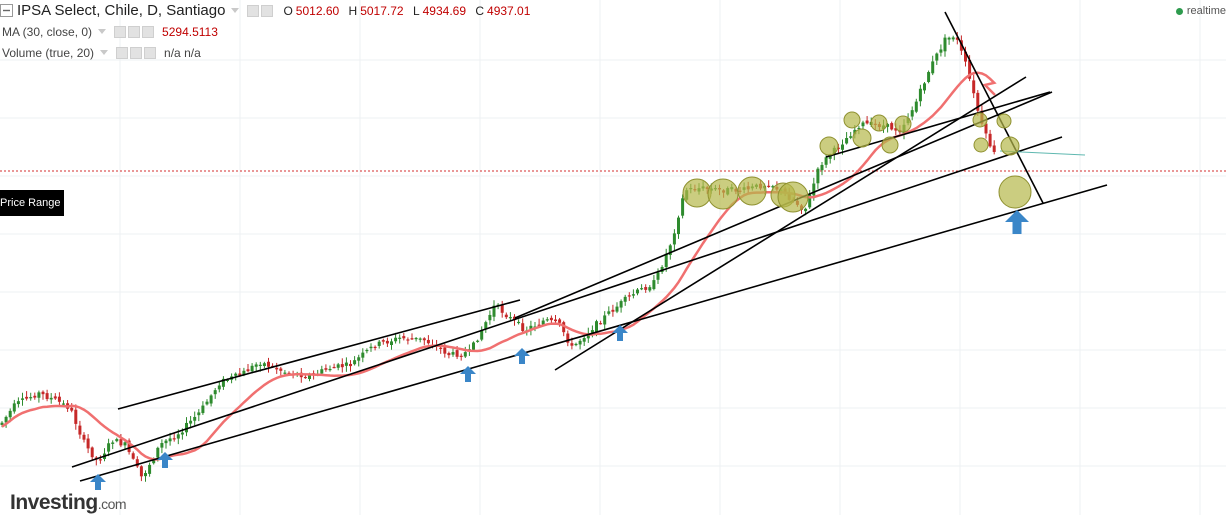 The height and width of the screenshot is (515, 1226). What do you see at coordinates (122, 52) in the screenshot?
I see `volume-eye-icon` at bounding box center [122, 52].